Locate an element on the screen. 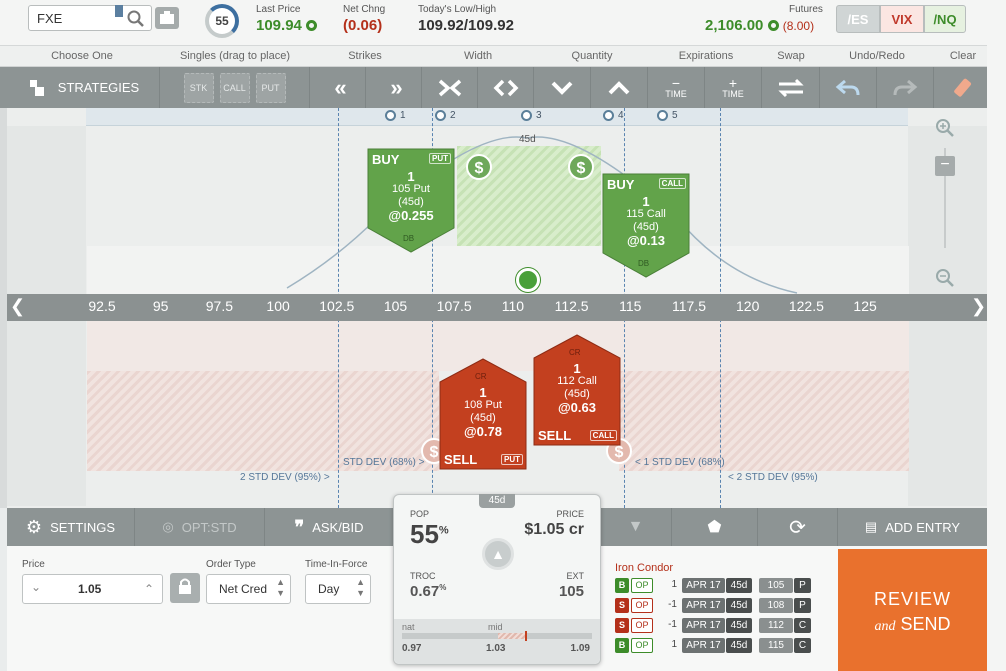  strike-label: 97.5 is located at coordinates (219, 306).